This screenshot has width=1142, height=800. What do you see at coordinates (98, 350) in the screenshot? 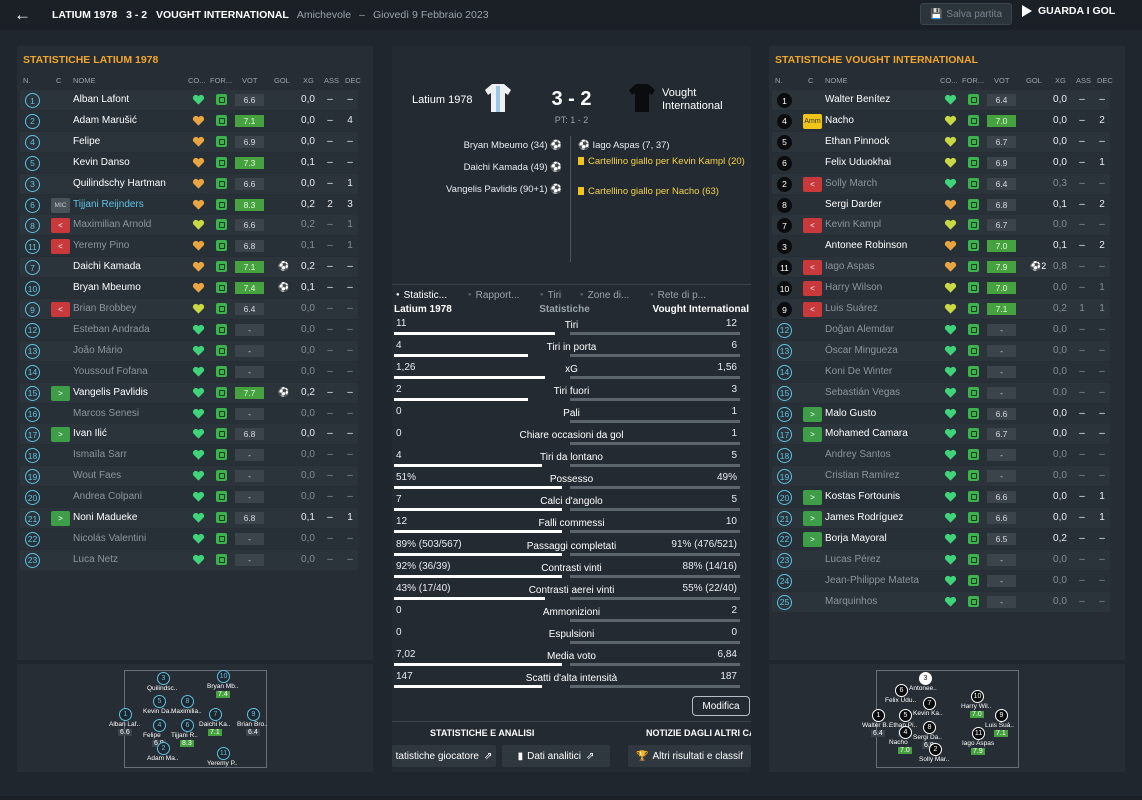
I see `player-name: João Mário` at bounding box center [98, 350].